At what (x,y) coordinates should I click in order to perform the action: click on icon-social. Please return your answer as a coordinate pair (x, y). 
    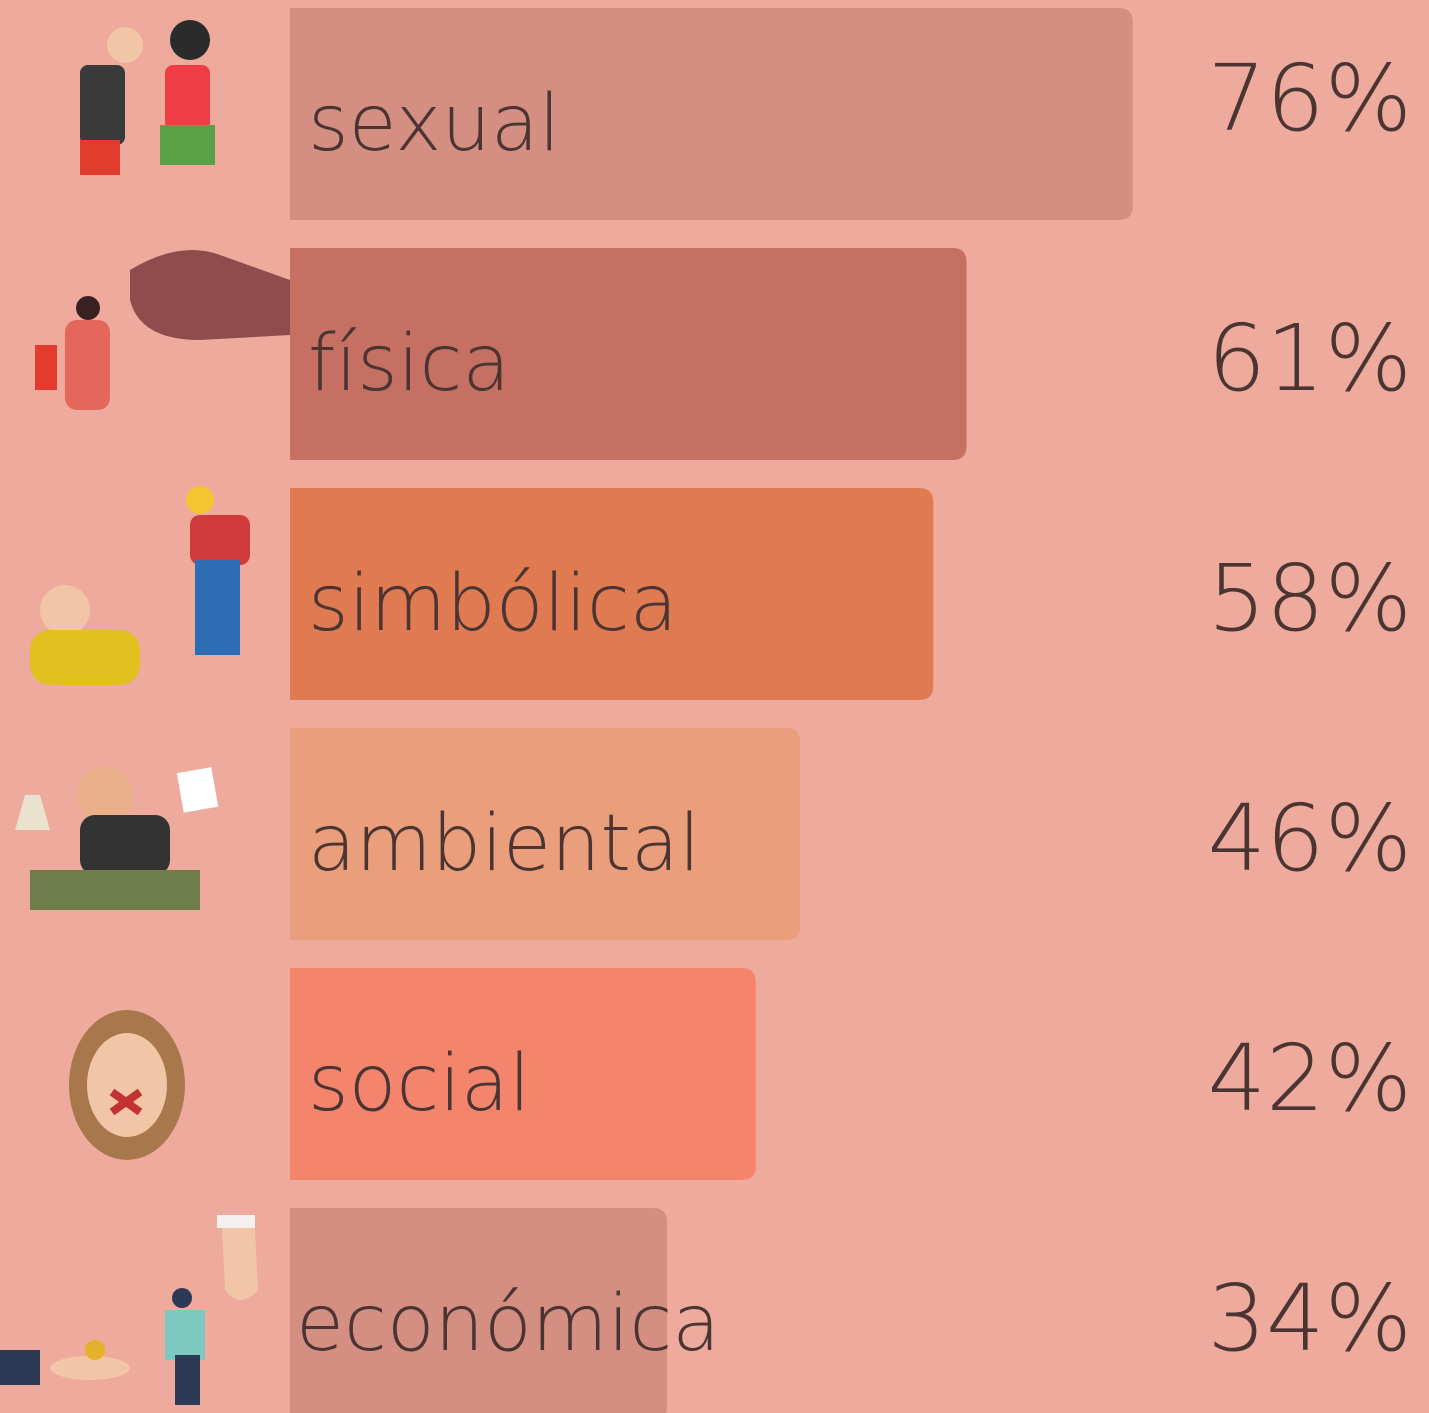
    Looking at the image, I should click on (127, 1085).